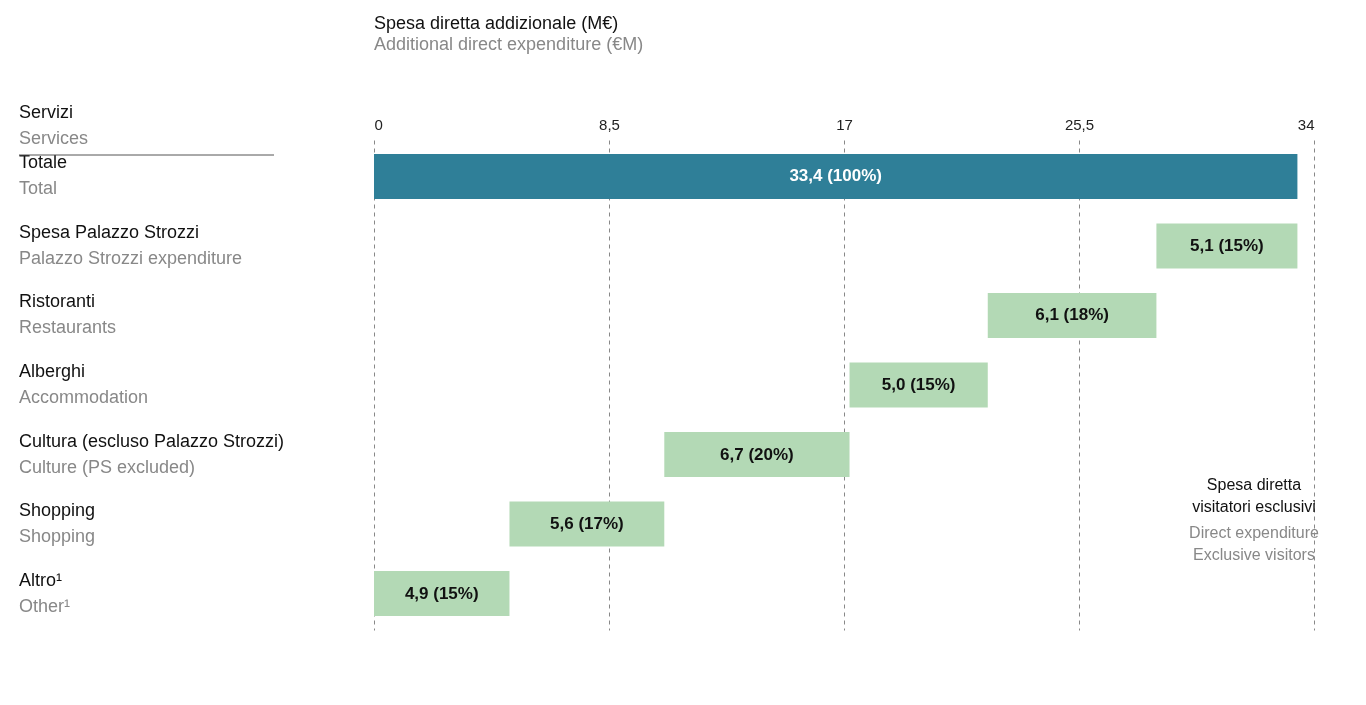 This screenshot has width=1366, height=705. I want to click on x-tick-label: 17, so click(844, 124).